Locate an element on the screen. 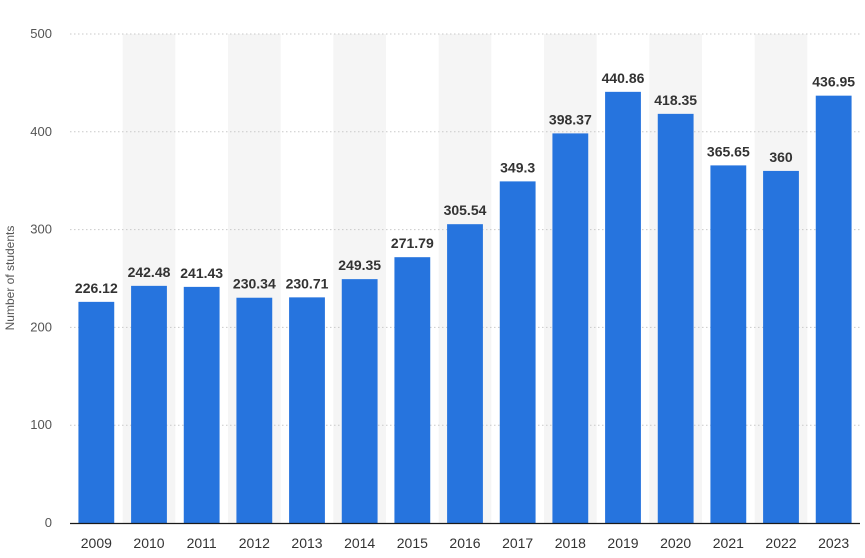 The image size is (865, 558). y-tick-label: 400 is located at coordinates (41, 131).